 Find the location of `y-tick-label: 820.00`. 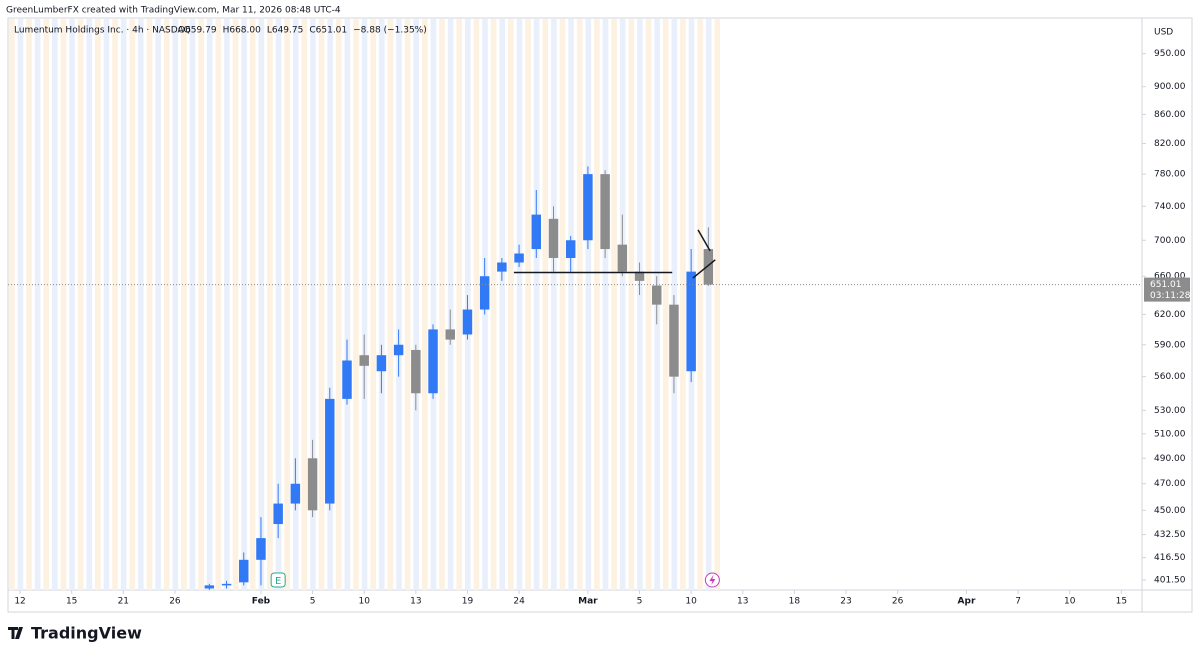

y-tick-label: 820.00 is located at coordinates (1170, 144).